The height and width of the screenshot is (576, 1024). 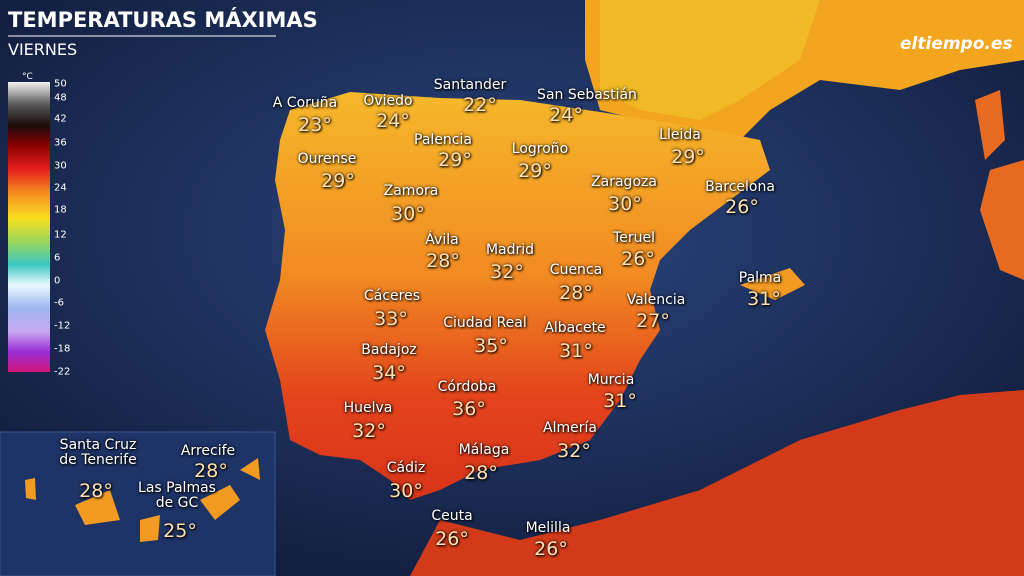 I want to click on city-name: Murcia, so click(x=611, y=380).